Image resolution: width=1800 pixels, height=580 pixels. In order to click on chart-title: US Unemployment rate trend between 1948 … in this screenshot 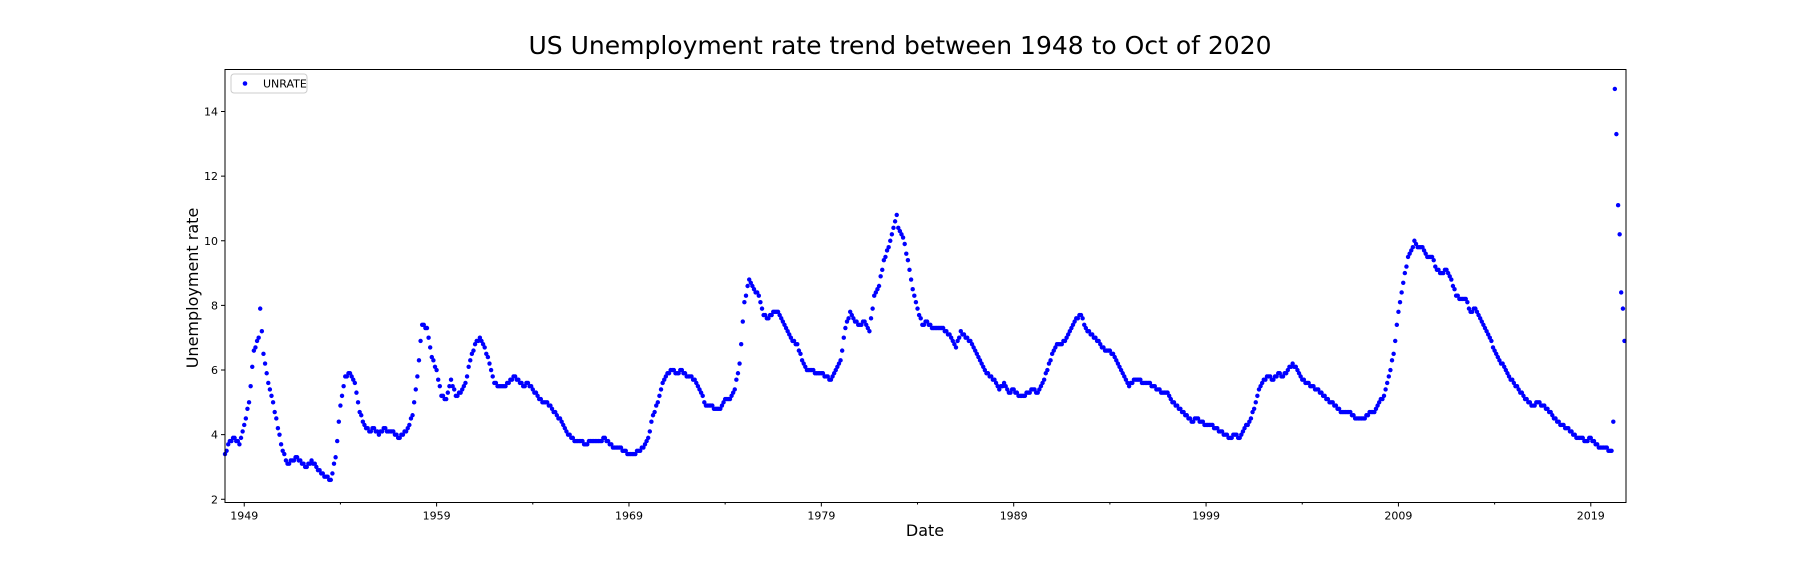, I will do `click(899, 45)`.